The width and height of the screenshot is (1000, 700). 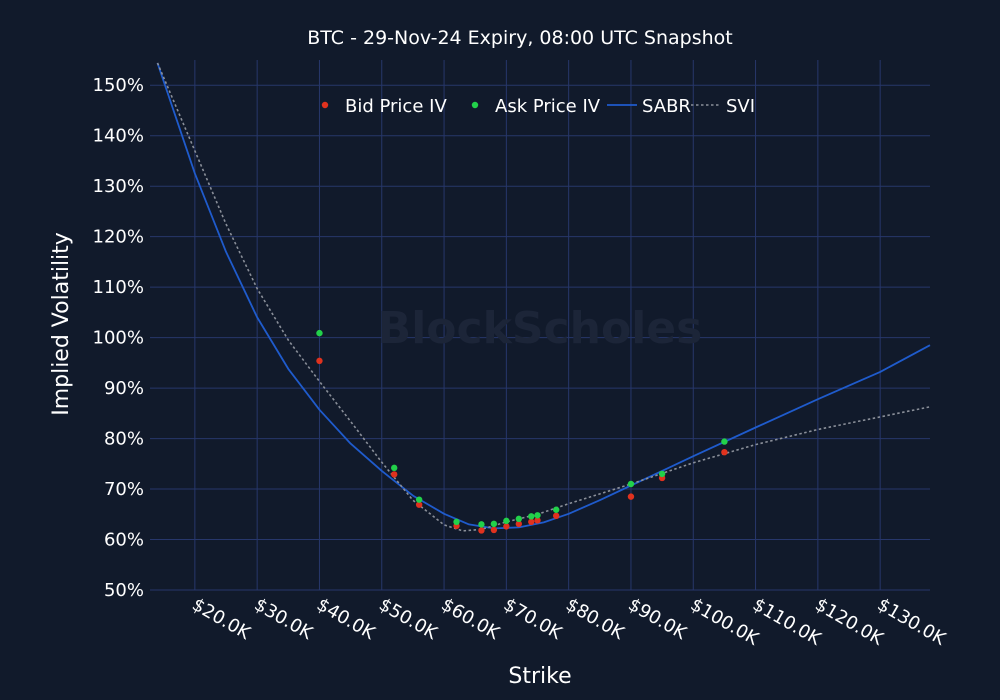 What do you see at coordinates (124, 439) in the screenshot?
I see `y-tick-label: 80%` at bounding box center [124, 439].